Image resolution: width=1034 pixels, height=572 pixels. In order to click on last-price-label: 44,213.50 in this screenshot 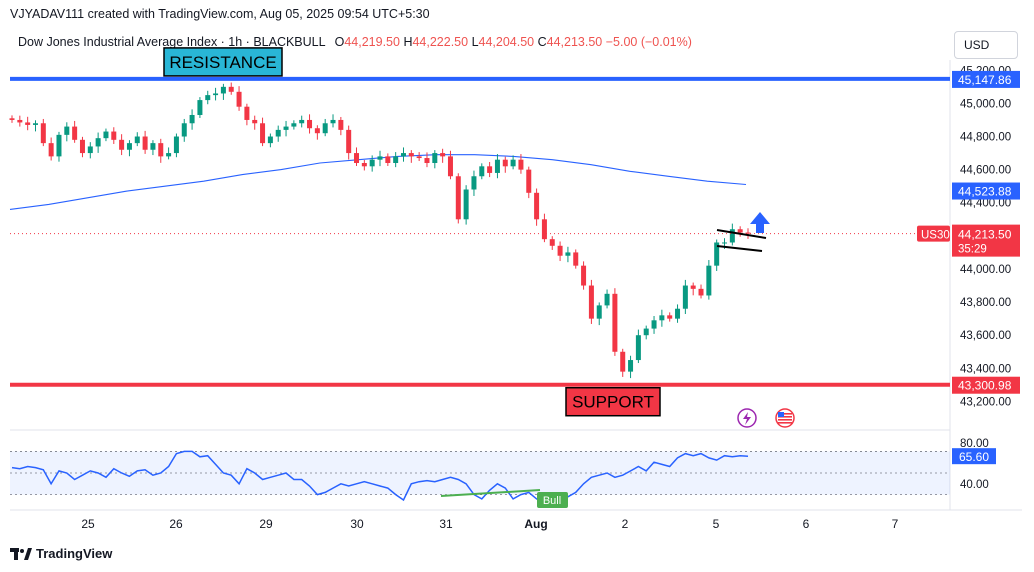, I will do `click(985, 235)`.